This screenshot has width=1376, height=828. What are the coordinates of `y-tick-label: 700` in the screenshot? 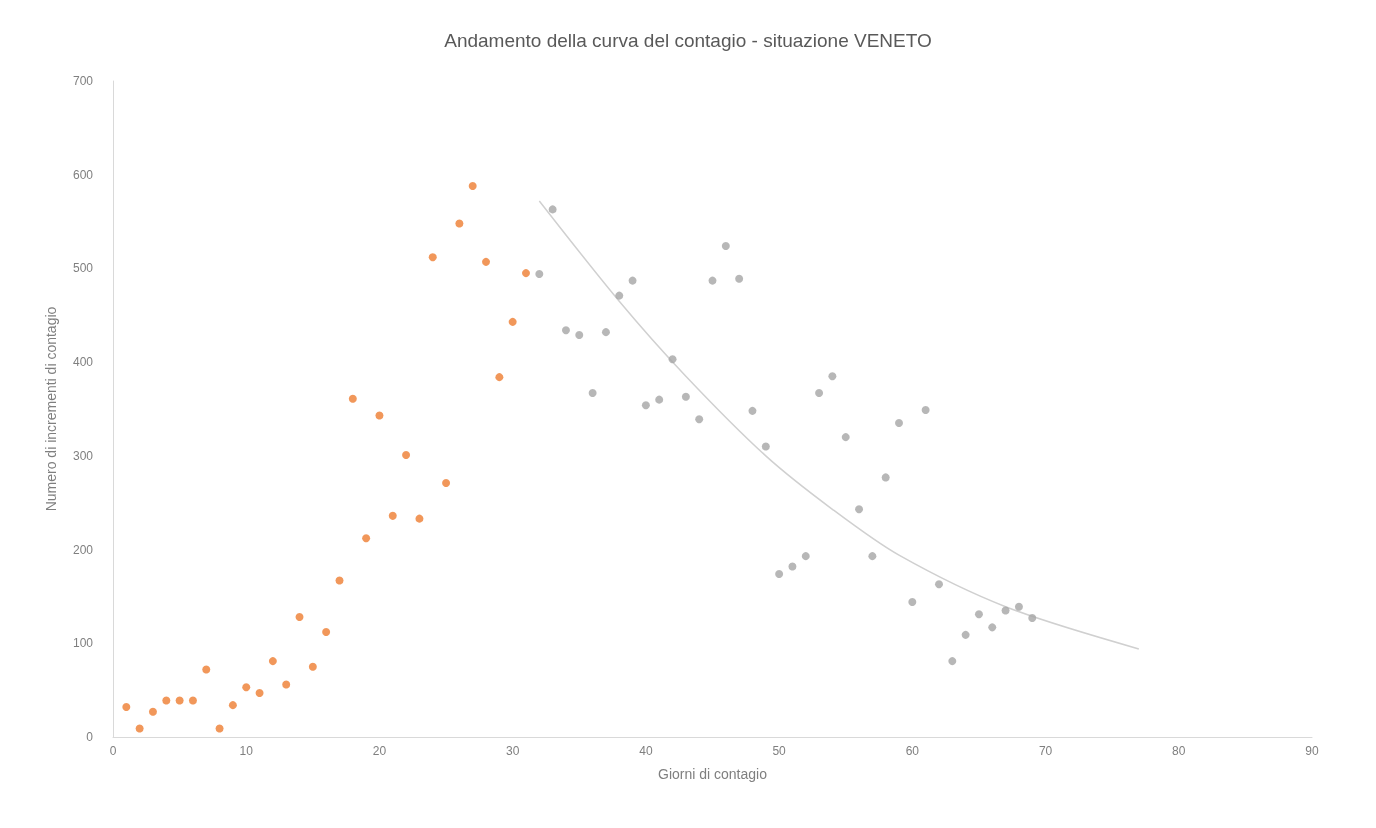 It's located at (83, 81).